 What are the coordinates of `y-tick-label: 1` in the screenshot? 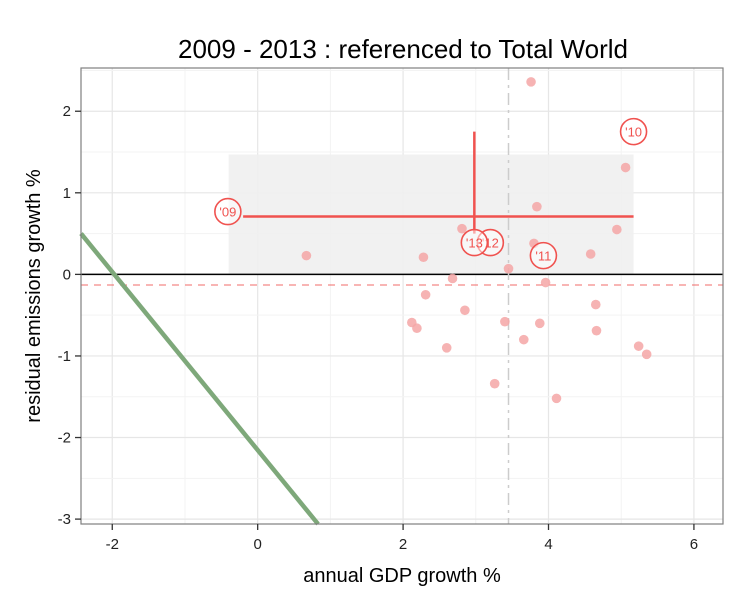 It's located at (67, 193).